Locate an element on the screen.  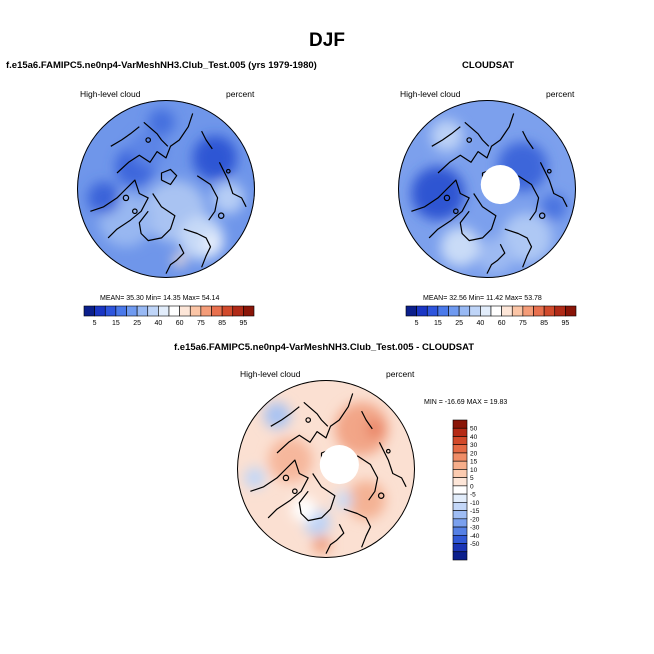
colorbar-tick-label: -10 is located at coordinates (475, 503).